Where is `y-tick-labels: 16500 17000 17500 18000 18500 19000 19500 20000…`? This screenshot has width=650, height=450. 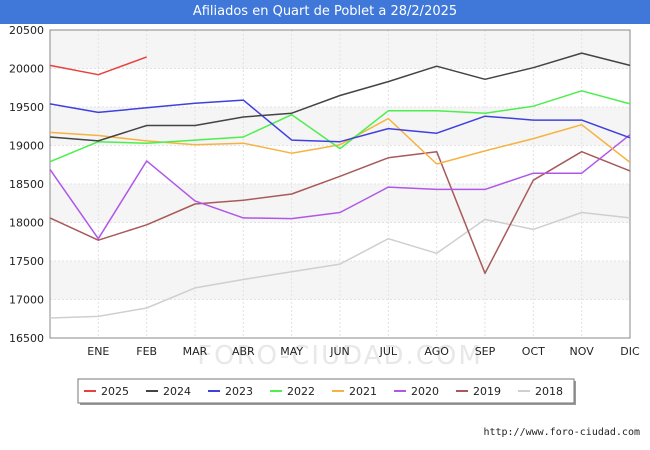
y-tick-labels: 16500 17000 17500 18000 18500 19000 19500 20000… is located at coordinates (26, 184).